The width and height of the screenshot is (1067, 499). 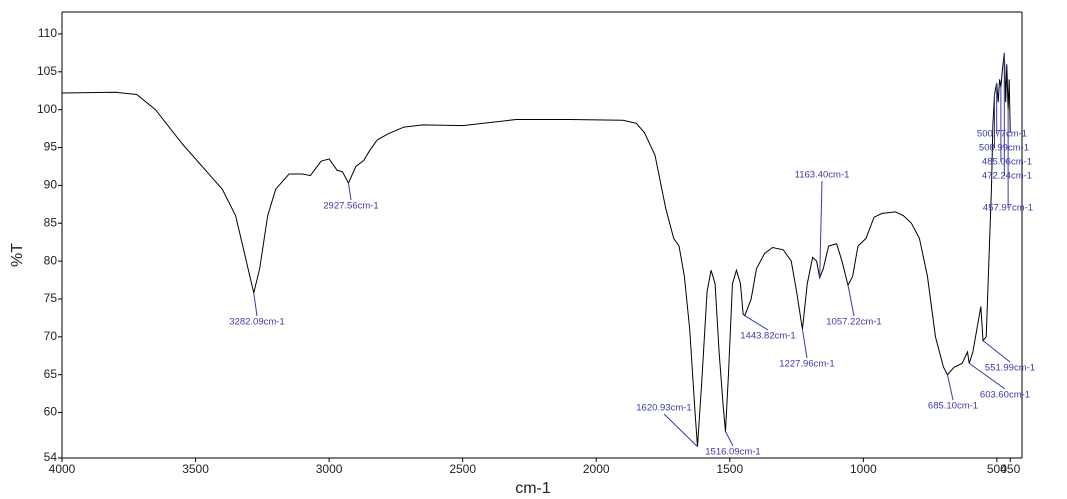 What do you see at coordinates (1007, 162) in the screenshot?
I see `annotation-label: 485.06cm-1` at bounding box center [1007, 162].